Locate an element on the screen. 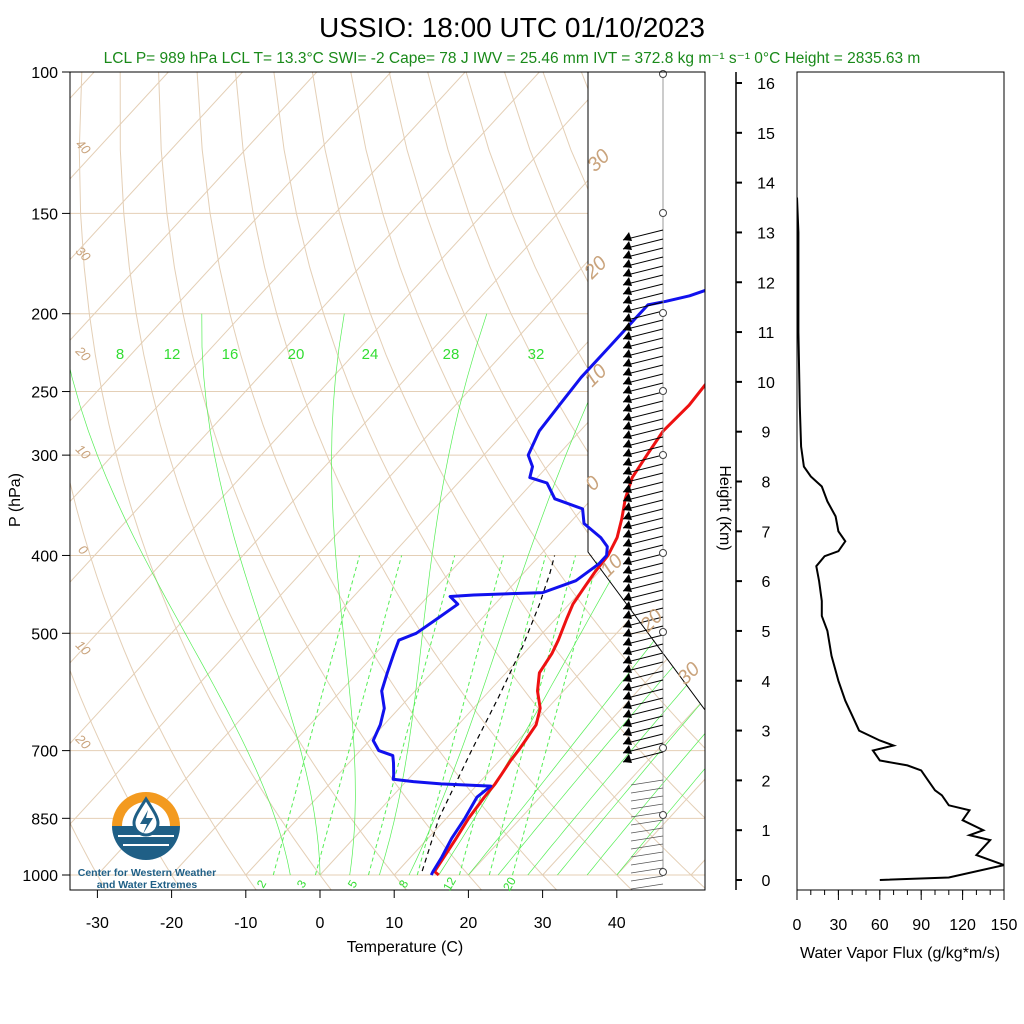 The width and height of the screenshot is (1024, 1024). flux-x-tick-label: 30 is located at coordinates (839, 925).